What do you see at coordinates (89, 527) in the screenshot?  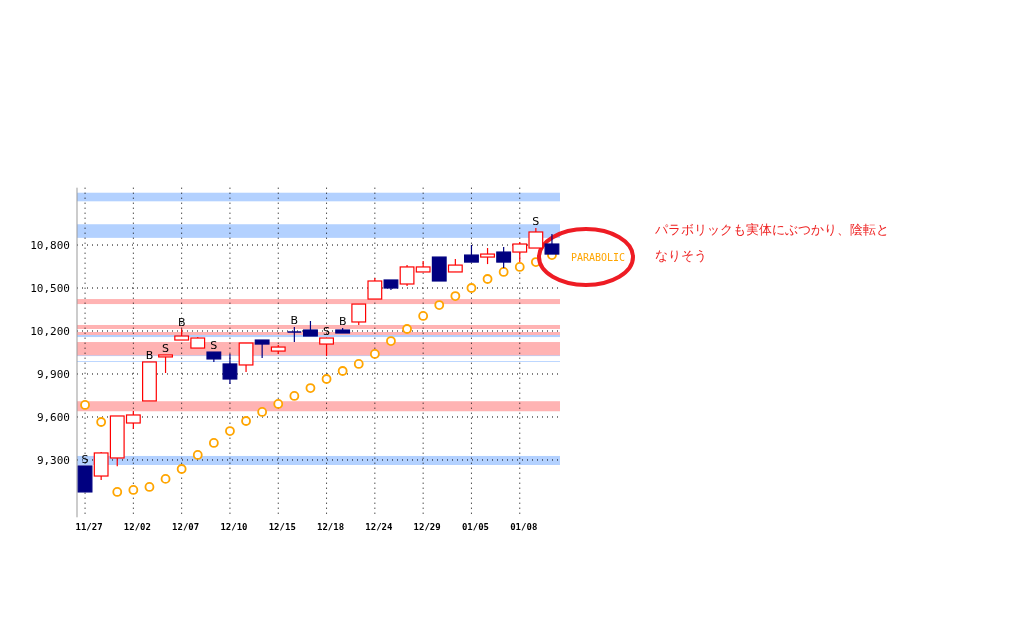 I see `x-tick-label: 11/27` at bounding box center [89, 527].